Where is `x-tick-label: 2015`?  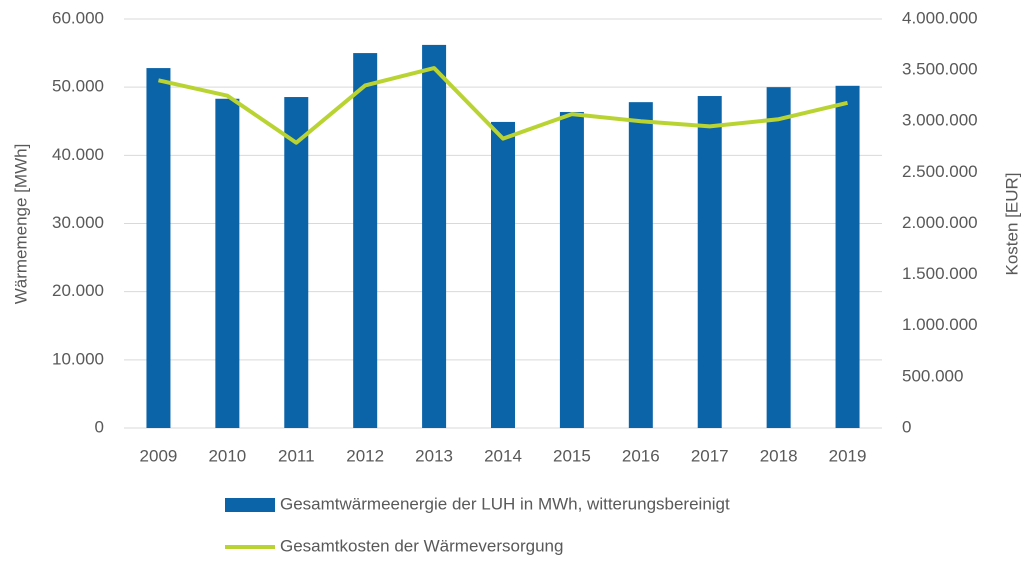 x-tick-label: 2015 is located at coordinates (572, 455).